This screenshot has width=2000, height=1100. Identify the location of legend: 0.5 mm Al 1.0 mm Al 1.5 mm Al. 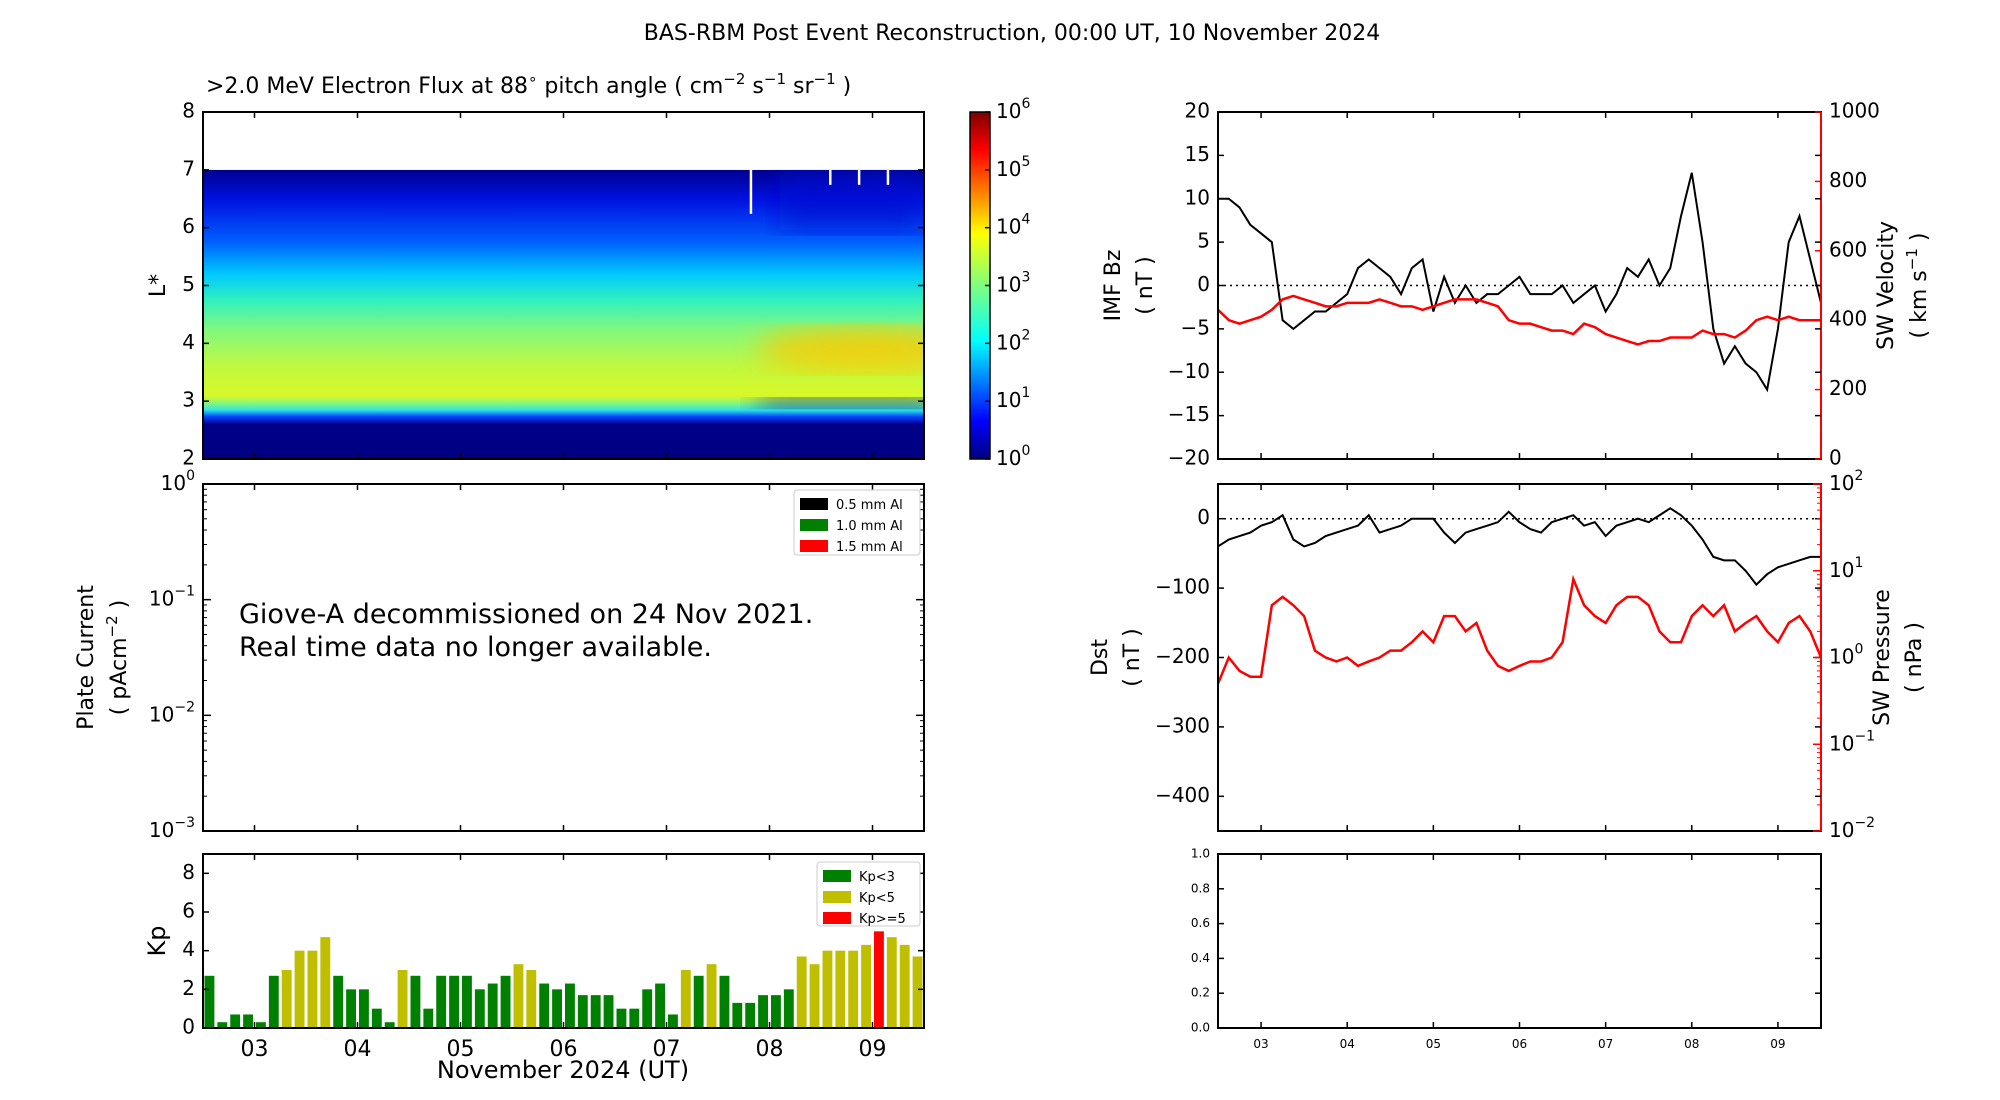
(857, 522).